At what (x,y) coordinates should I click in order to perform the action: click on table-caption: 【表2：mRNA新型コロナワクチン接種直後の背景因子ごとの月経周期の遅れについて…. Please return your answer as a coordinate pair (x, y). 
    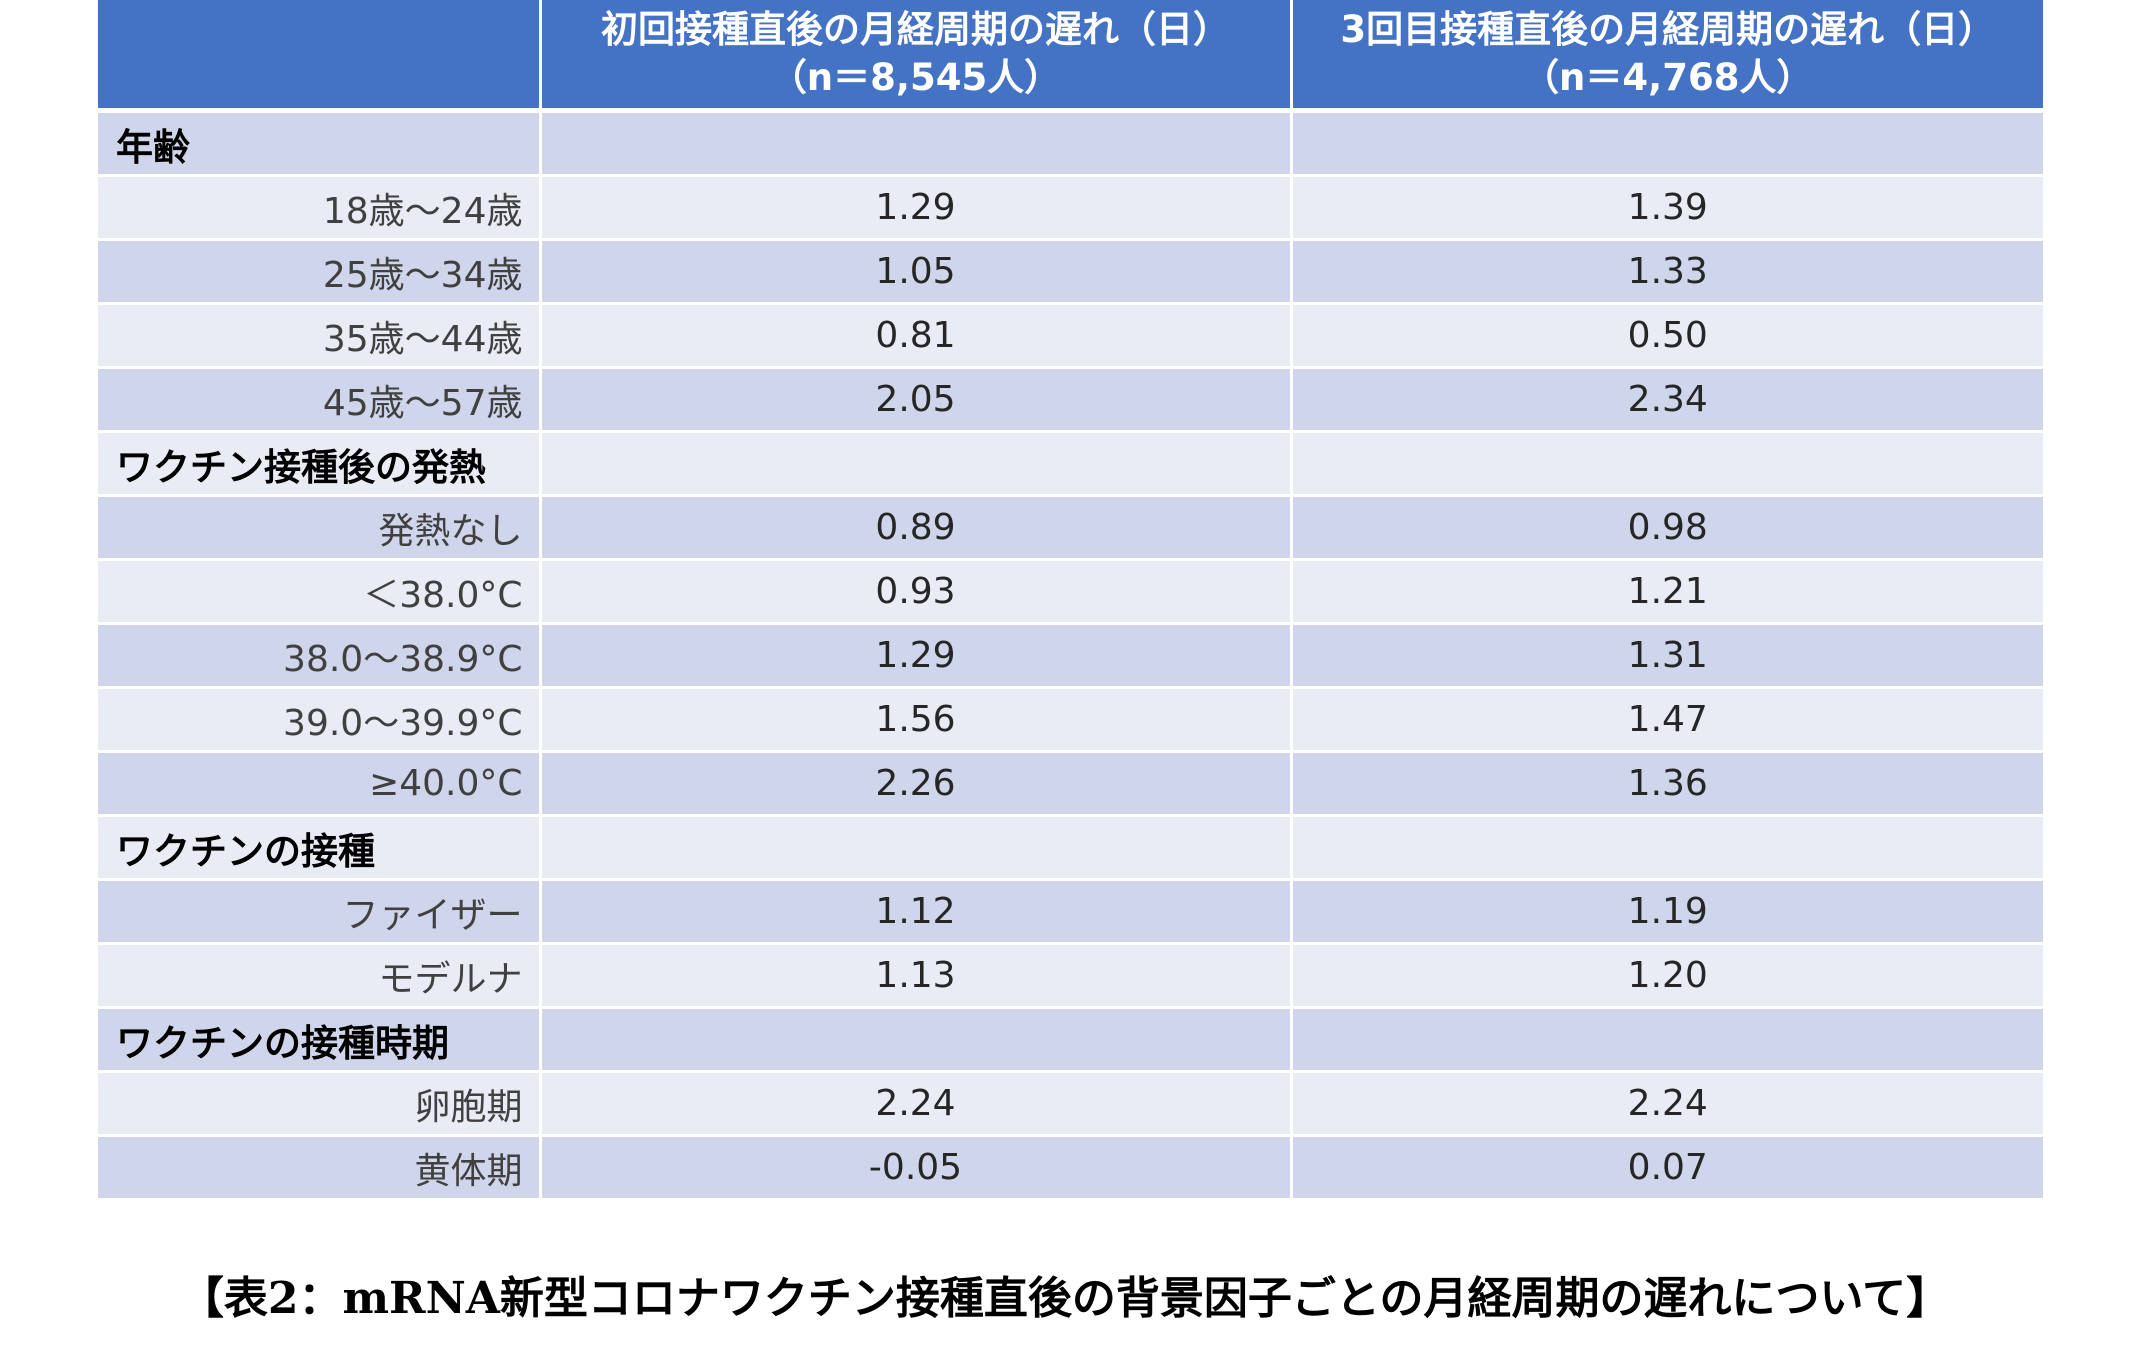
    Looking at the image, I should click on (1065, 1298).